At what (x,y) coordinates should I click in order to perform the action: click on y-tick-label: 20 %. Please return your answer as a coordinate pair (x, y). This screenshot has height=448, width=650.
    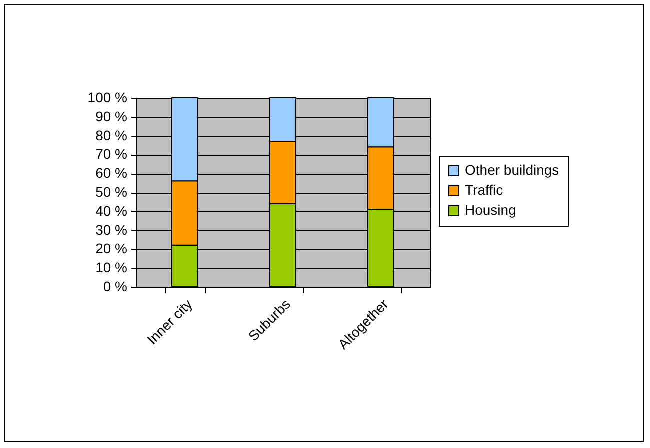
    Looking at the image, I should click on (112, 248).